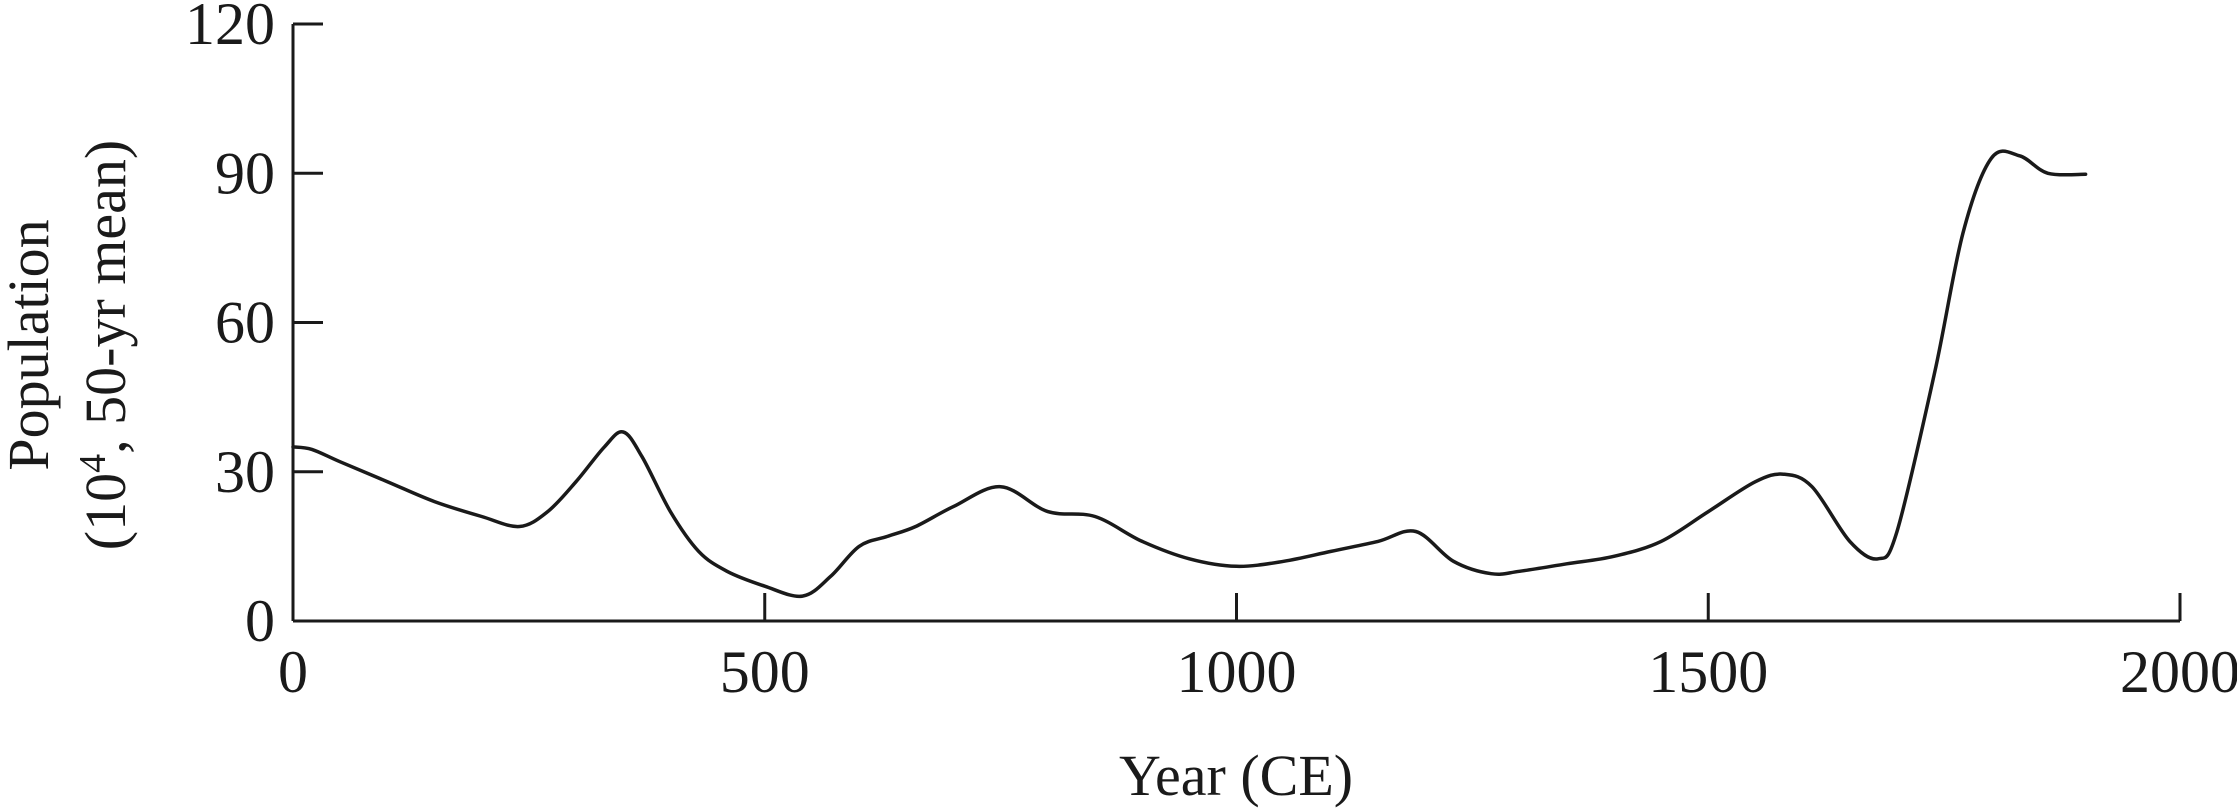 The height and width of the screenshot is (810, 2237). I want to click on y-tick-label: 60, so click(245, 323).